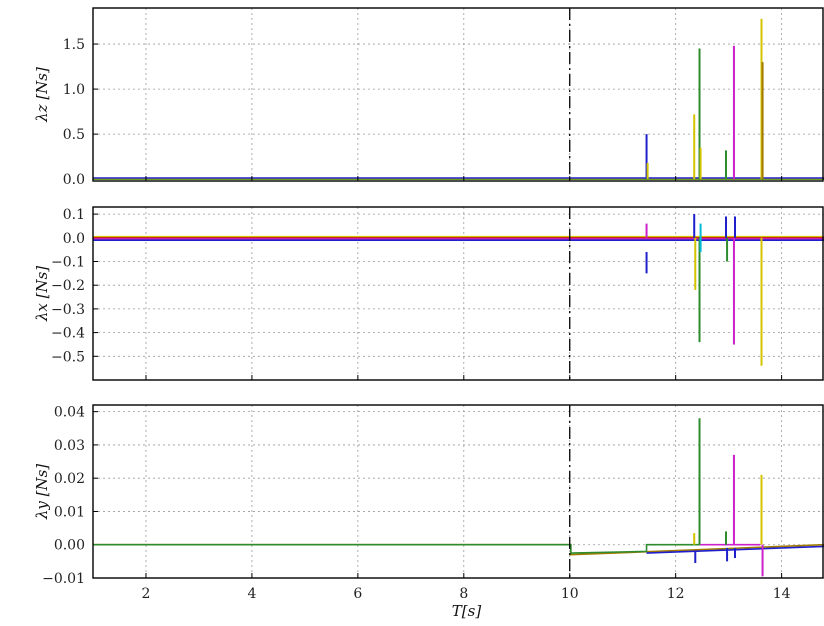 The image size is (824, 626). What do you see at coordinates (74, 135) in the screenshot?
I see `y-tick-label: 0.5` at bounding box center [74, 135].